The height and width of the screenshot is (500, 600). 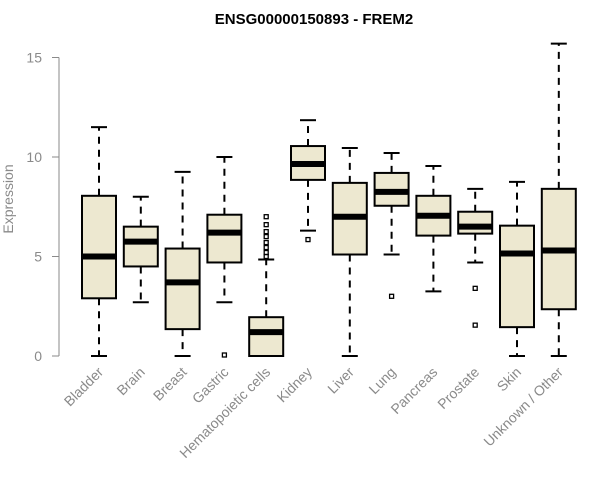 What do you see at coordinates (295, 385) in the screenshot?
I see `x-tick-label: Kidney` at bounding box center [295, 385].